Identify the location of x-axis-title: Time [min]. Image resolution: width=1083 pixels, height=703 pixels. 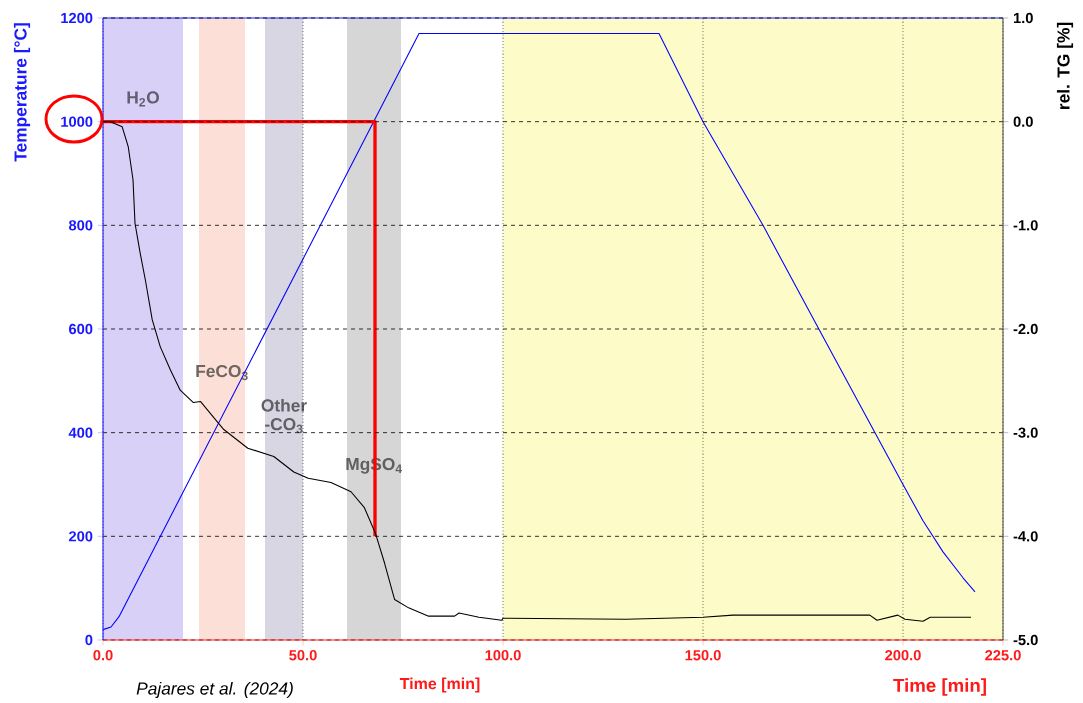
(939, 687).